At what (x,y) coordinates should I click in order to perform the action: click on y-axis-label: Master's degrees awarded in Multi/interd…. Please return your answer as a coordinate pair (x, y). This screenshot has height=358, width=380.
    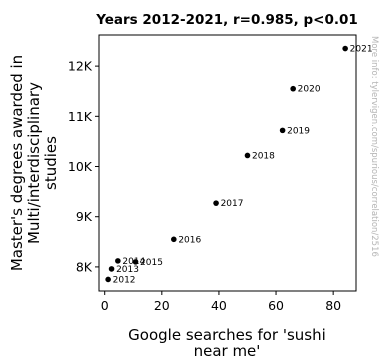
    Looking at the image, I should click on (34, 163).